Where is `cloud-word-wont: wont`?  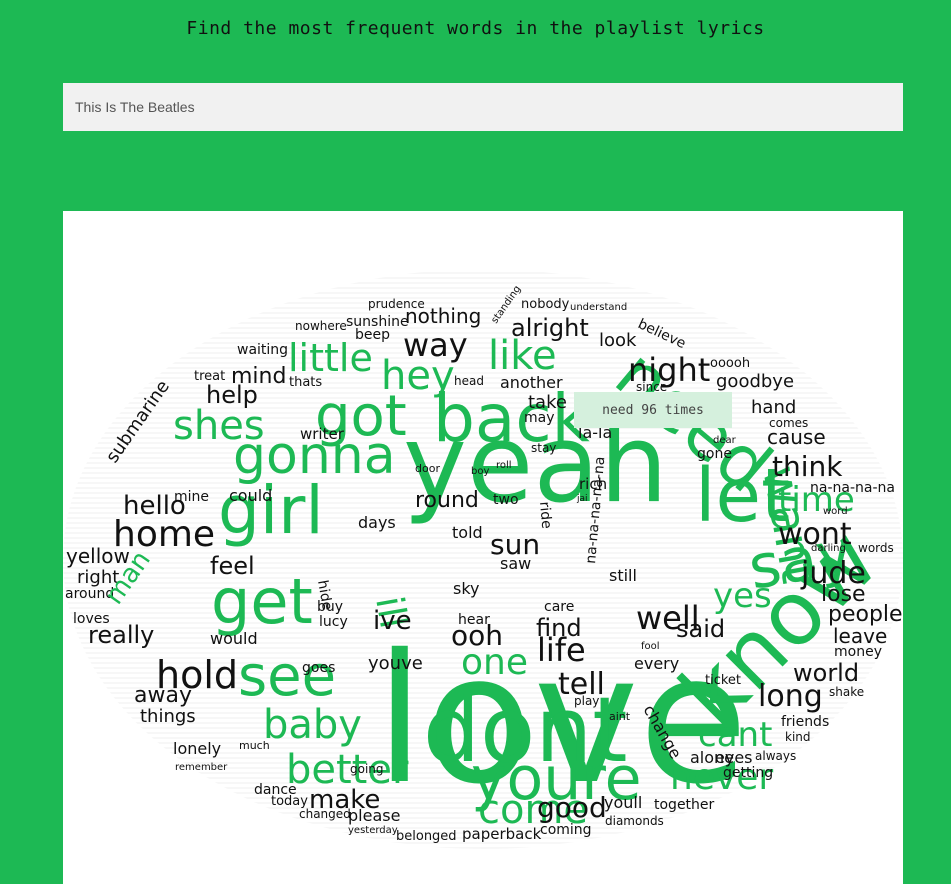 cloud-word-wont: wont is located at coordinates (815, 534).